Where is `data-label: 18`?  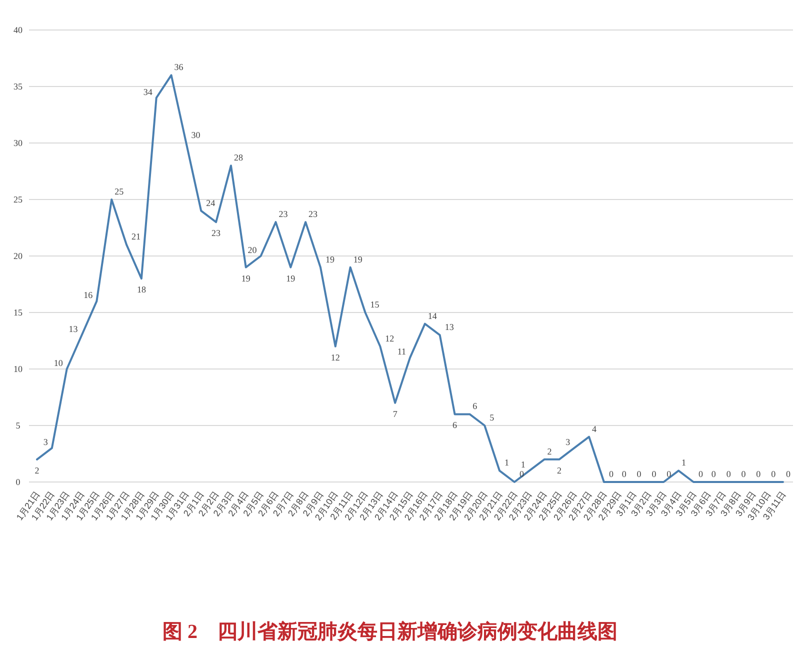 data-label: 18 is located at coordinates (141, 289).